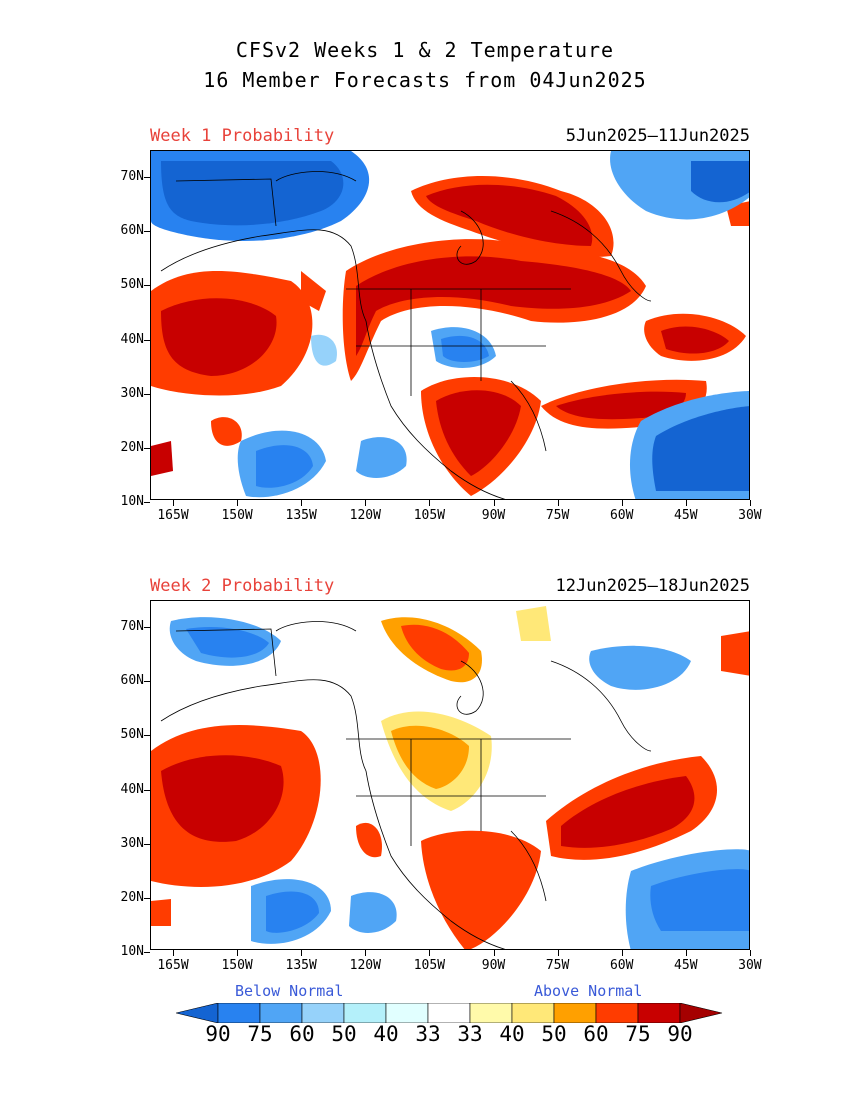  I want to click on legend-above-normal: Above Normal, so click(588, 991).